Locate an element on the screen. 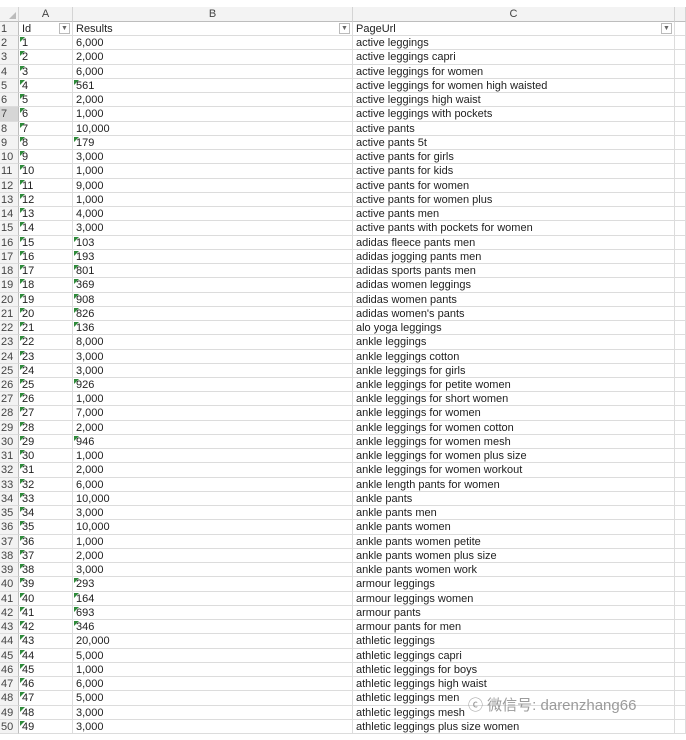 The image size is (686, 740). cell-id: 40 is located at coordinates (46, 598).